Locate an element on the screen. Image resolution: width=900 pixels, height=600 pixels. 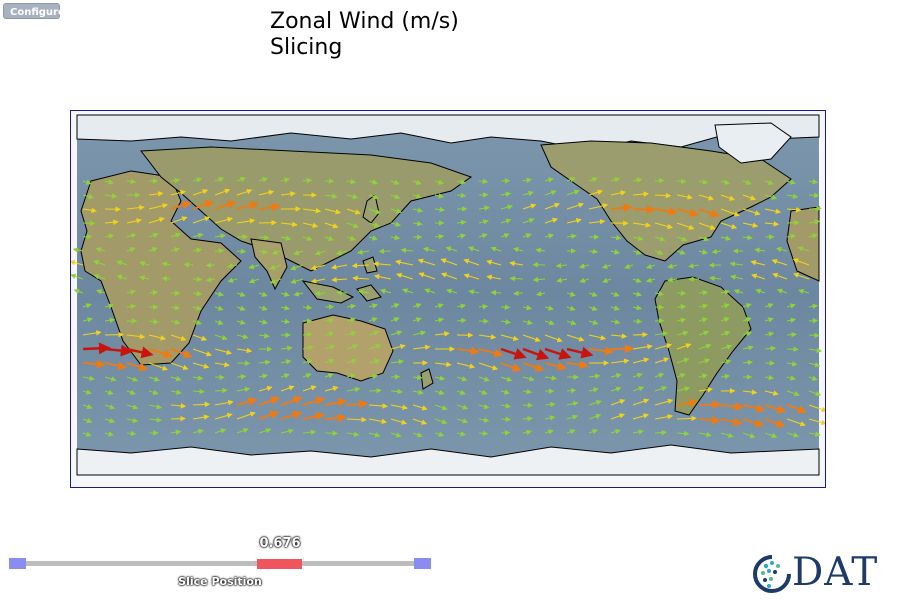
slider-handle is located at coordinates (279, 564).